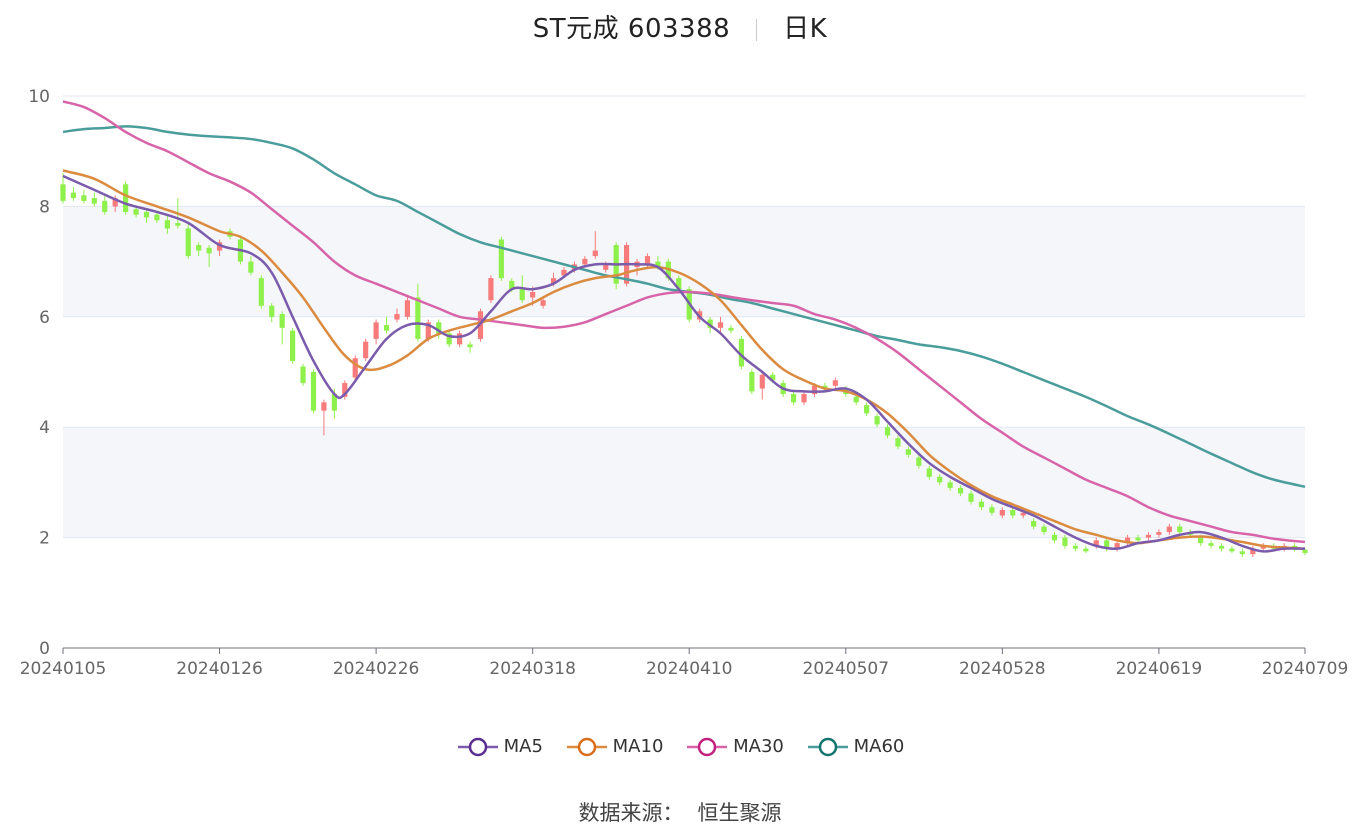 The width and height of the screenshot is (1360, 828). Describe the element at coordinates (477, 747) in the screenshot. I see `legend-marker-ma5` at that location.